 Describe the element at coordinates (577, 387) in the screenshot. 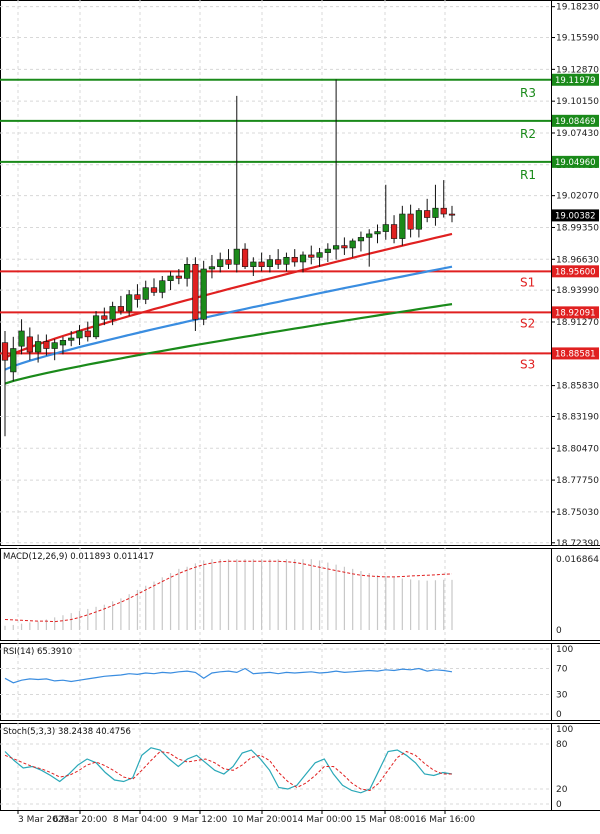

I see `price-tick-label: 18.85830` at that location.